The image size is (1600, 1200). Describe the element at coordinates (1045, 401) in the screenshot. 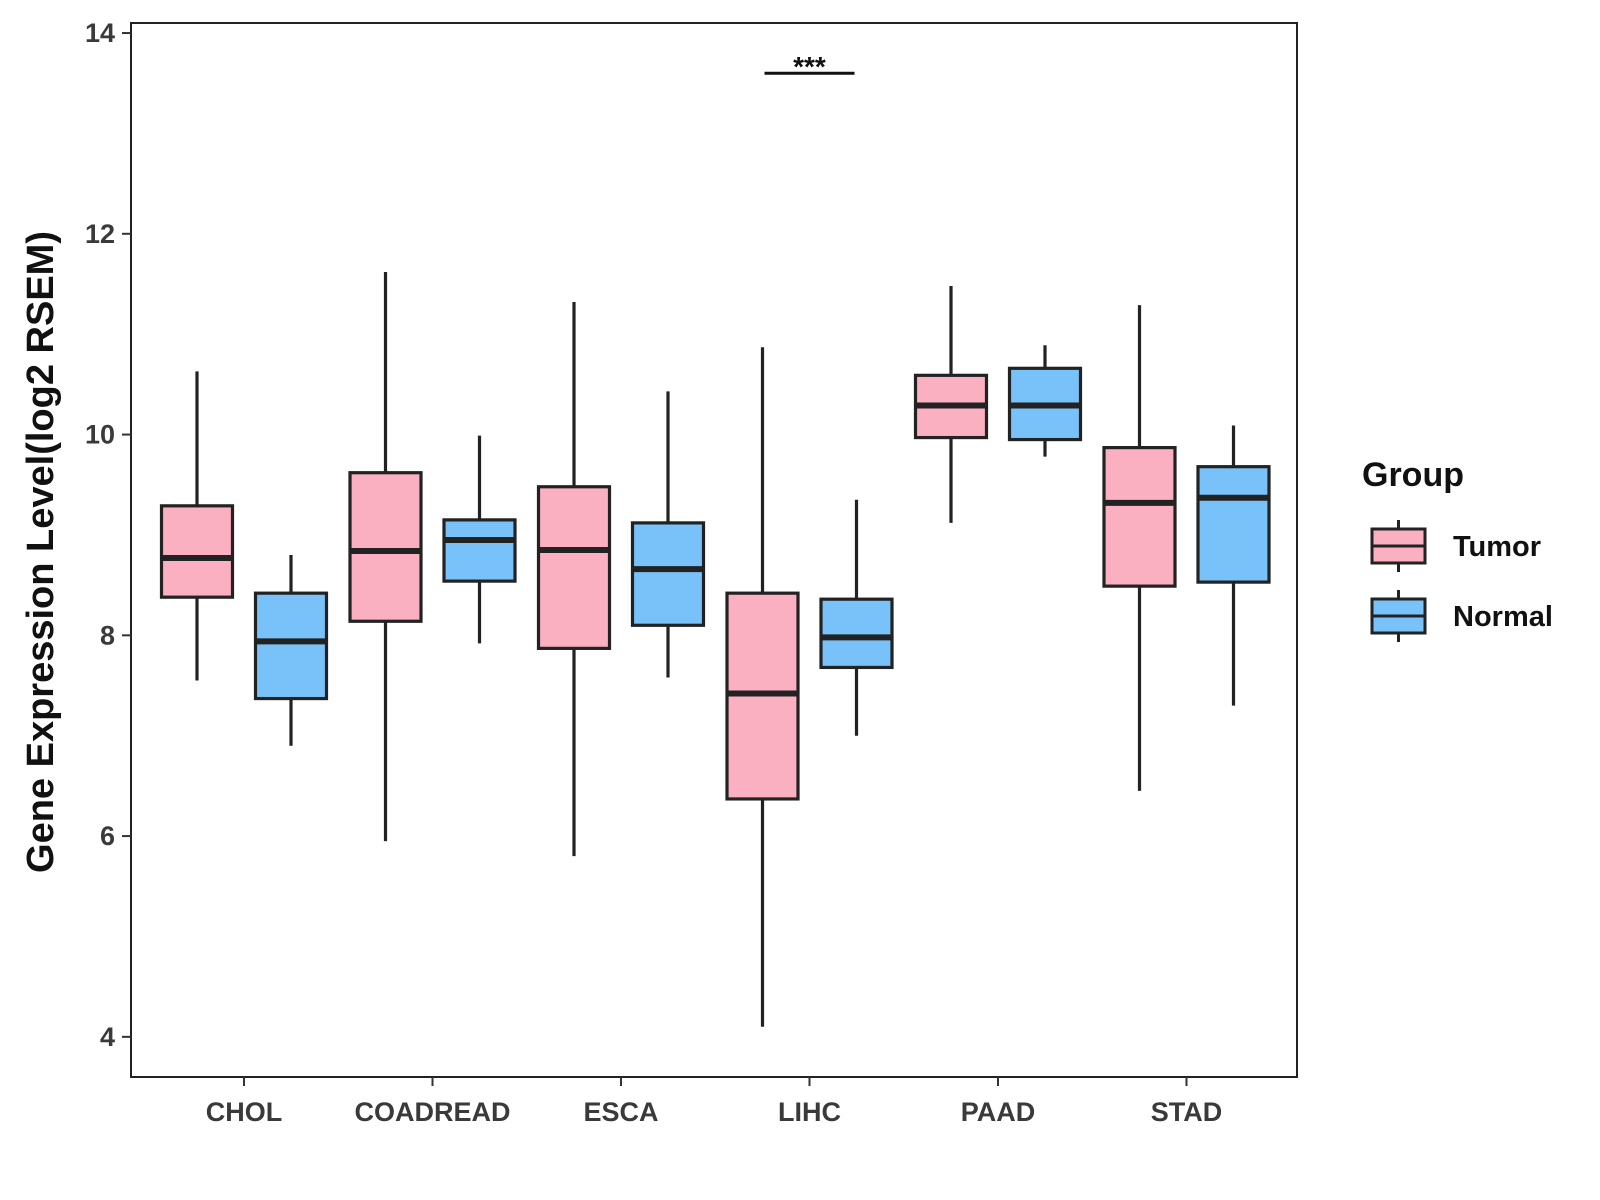

I see `box-normal-paad` at that location.